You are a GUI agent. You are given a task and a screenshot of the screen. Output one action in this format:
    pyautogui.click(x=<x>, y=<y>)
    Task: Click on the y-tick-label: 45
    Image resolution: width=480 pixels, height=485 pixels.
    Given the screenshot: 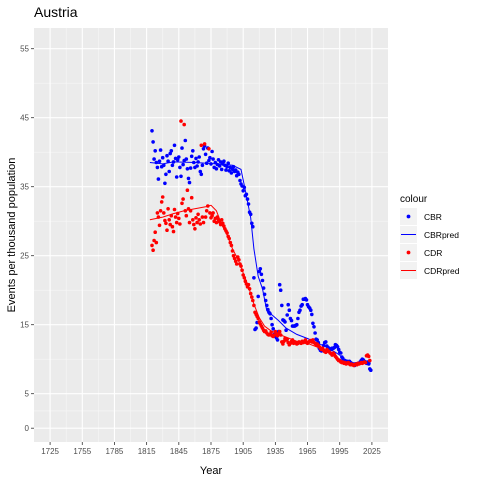 What is the action you would take?
    pyautogui.click(x=24, y=118)
    